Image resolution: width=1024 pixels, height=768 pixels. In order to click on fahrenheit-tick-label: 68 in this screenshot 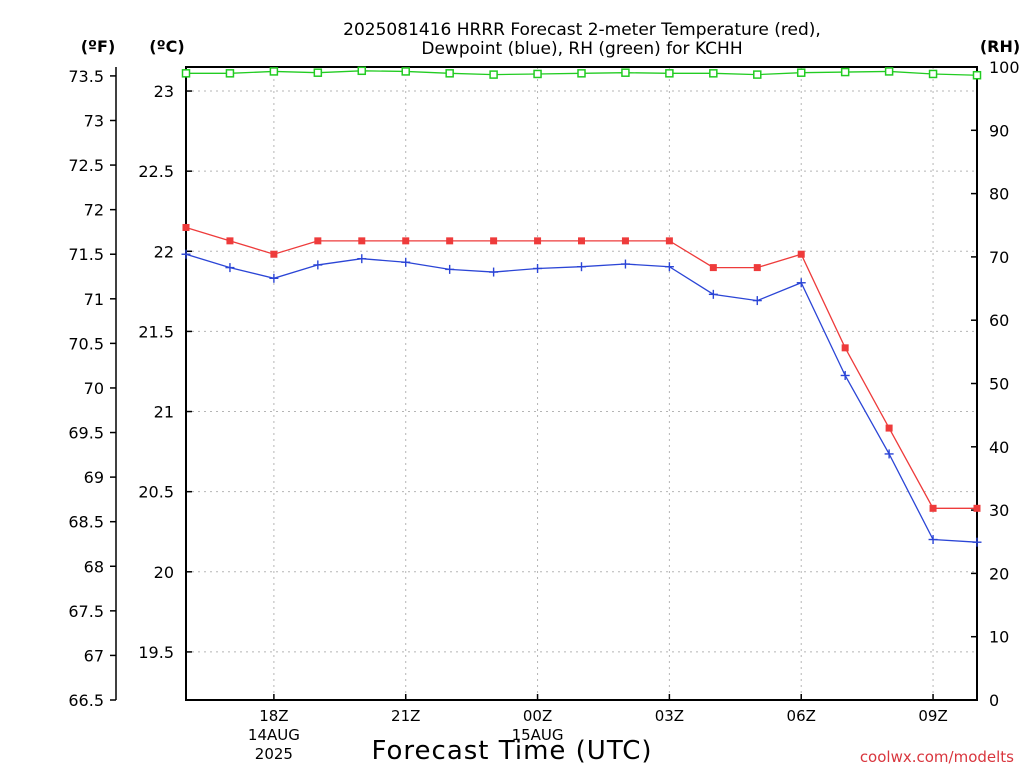, I will do `click(94, 566)`.